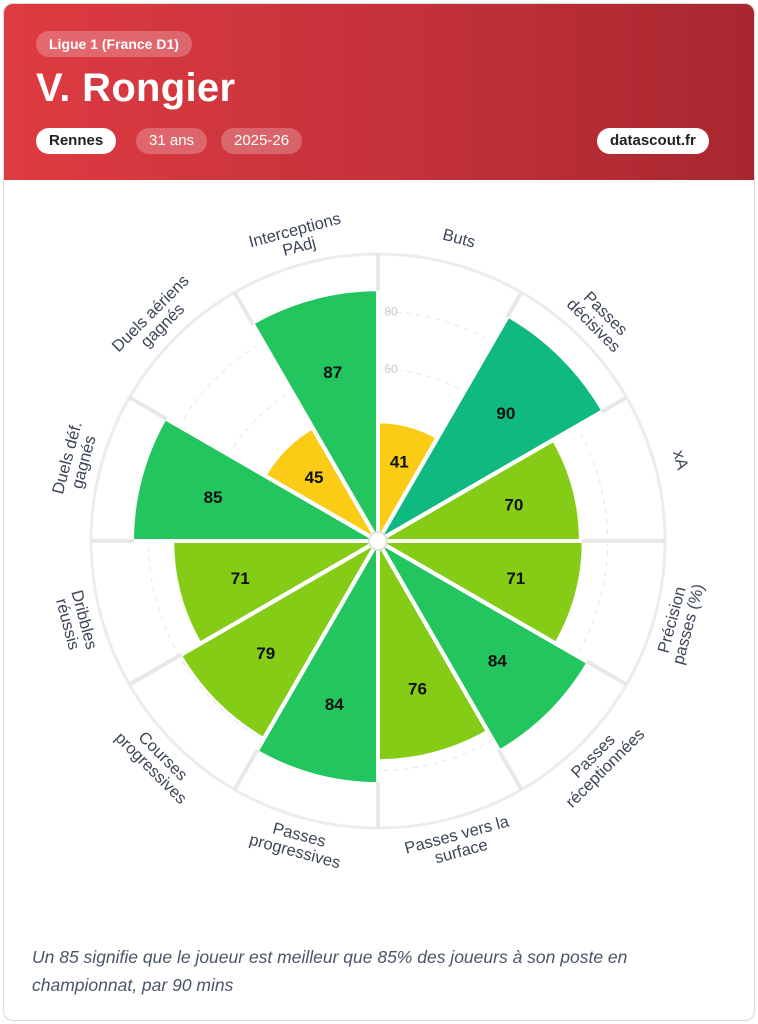 Image resolution: width=758 pixels, height=1024 pixels. What do you see at coordinates (653, 141) in the screenshot?
I see `brand-badge: datascout.fr` at bounding box center [653, 141].